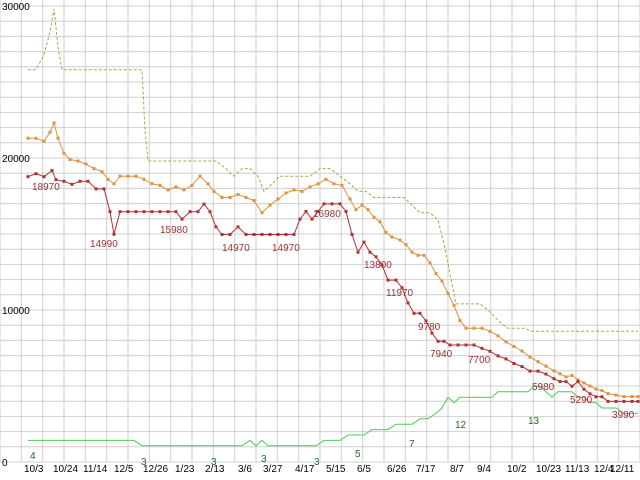 The image size is (640, 480). What do you see at coordinates (16, 311) in the screenshot?
I see `y-axis-tick-label: 10000` at bounding box center [16, 311].